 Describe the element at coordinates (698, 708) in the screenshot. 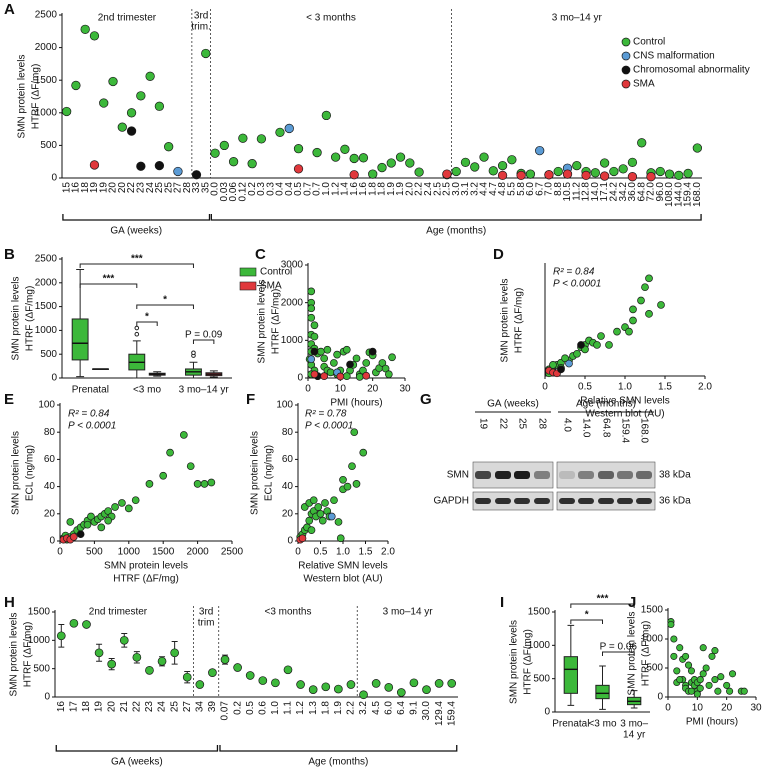

I see `x-tick-label: 10` at that location.